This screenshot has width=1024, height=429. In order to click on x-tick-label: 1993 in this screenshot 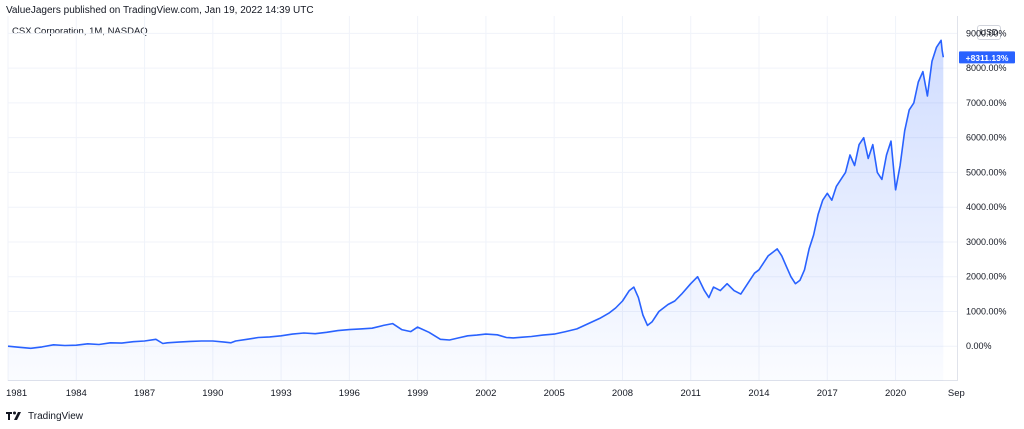, I will do `click(281, 393)`.